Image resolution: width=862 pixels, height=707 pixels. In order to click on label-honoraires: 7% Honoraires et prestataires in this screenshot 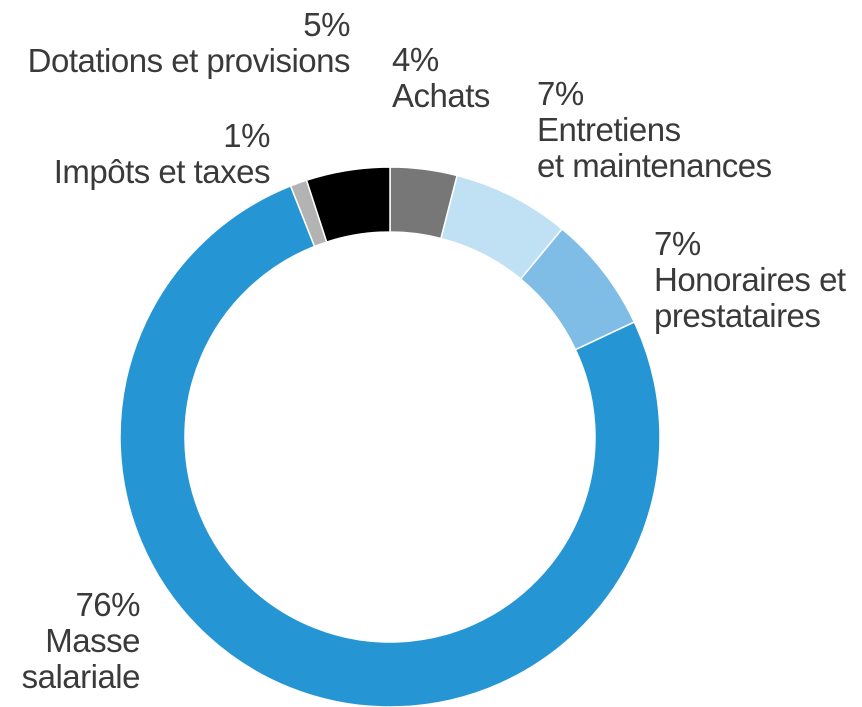, I will do `click(750, 280)`.